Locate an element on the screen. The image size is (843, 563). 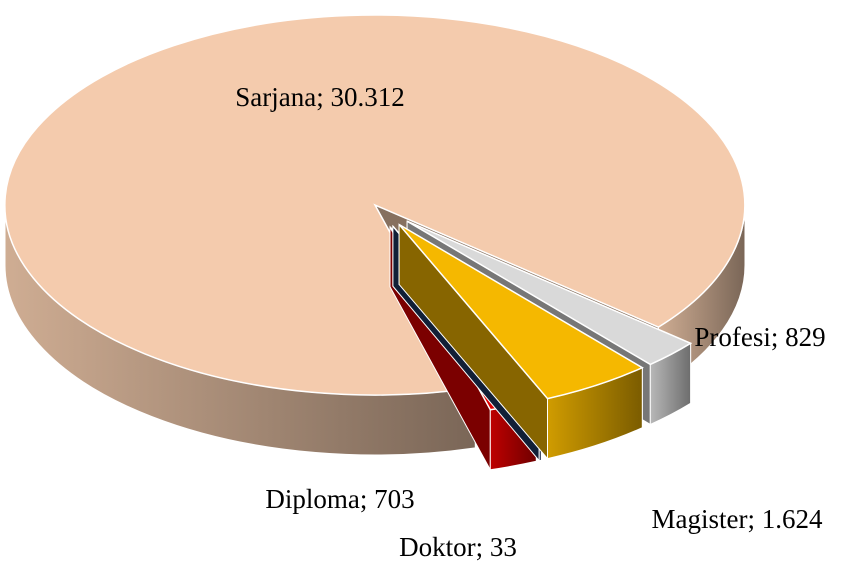
slice is located at coordinates (521, 341).